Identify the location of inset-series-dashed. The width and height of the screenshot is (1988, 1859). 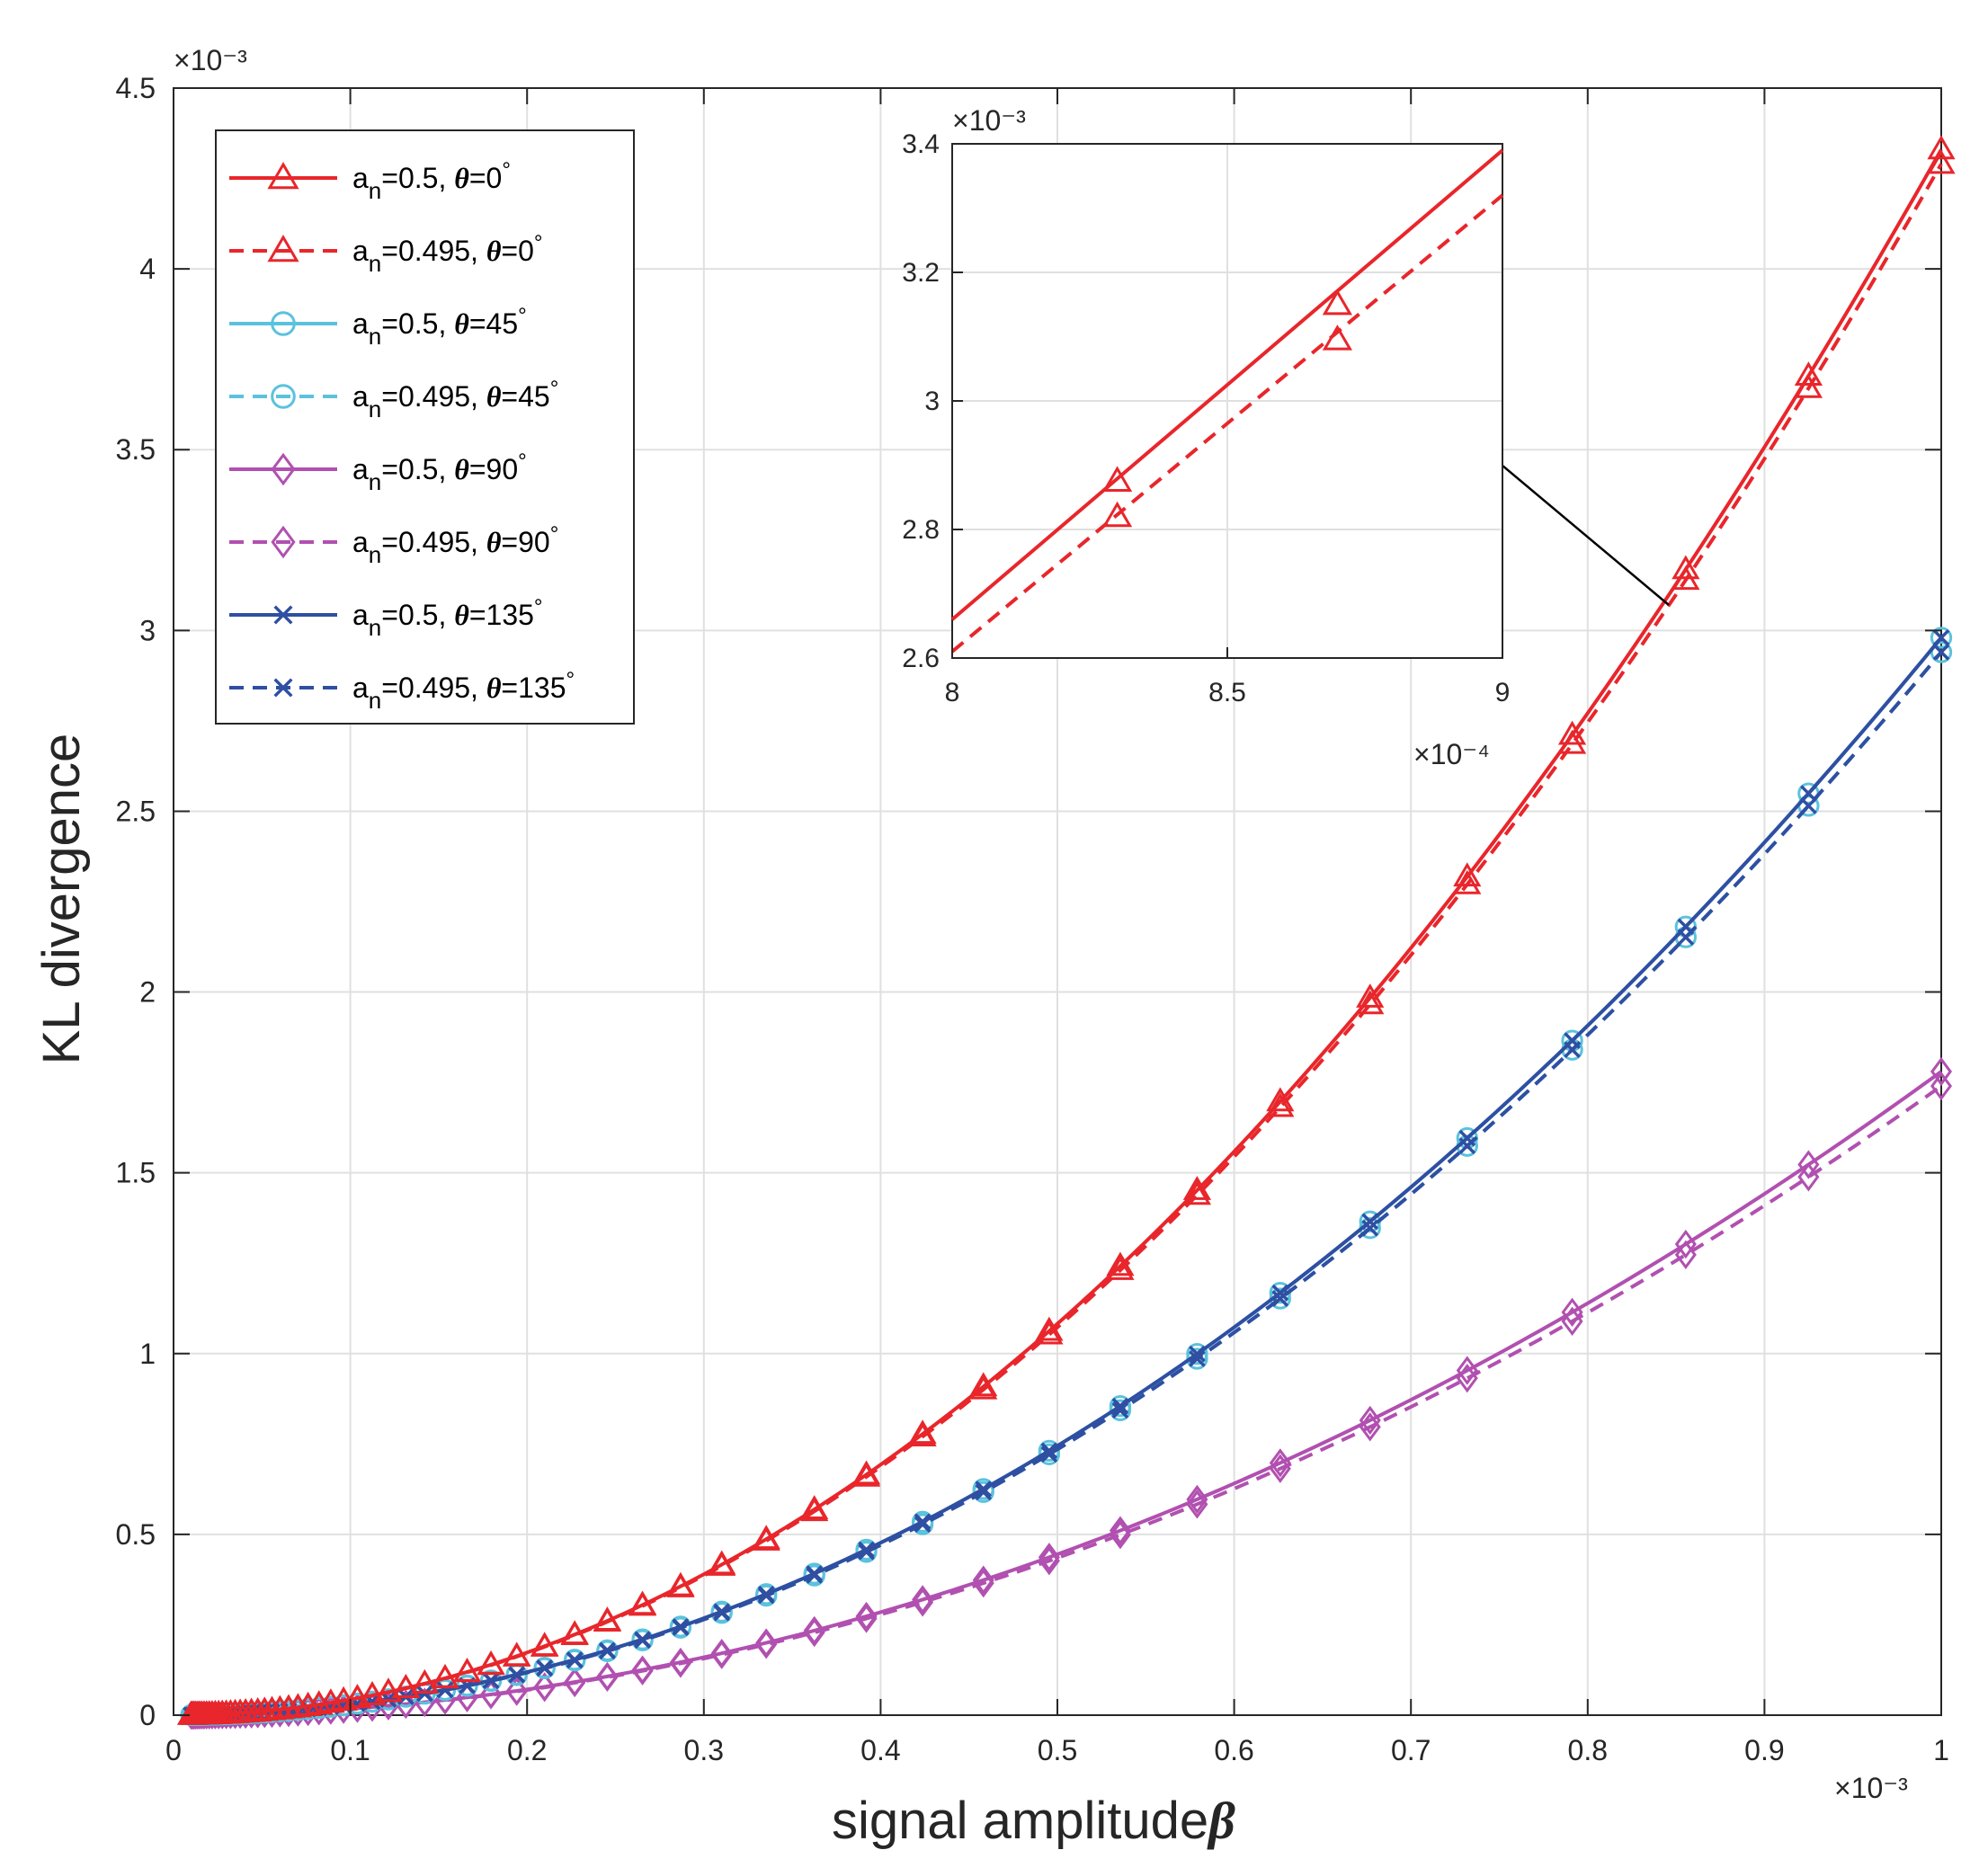
(1227, 423).